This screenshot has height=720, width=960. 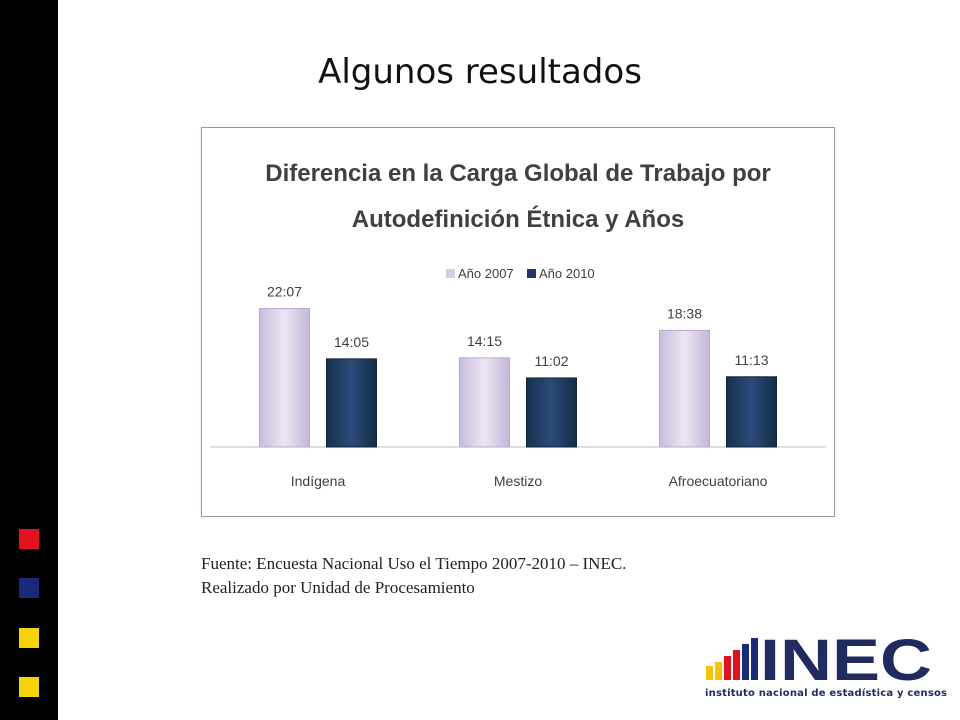 What do you see at coordinates (518, 219) in the screenshot?
I see `chart-title-line2: Autodefinición Étnica y Años` at bounding box center [518, 219].